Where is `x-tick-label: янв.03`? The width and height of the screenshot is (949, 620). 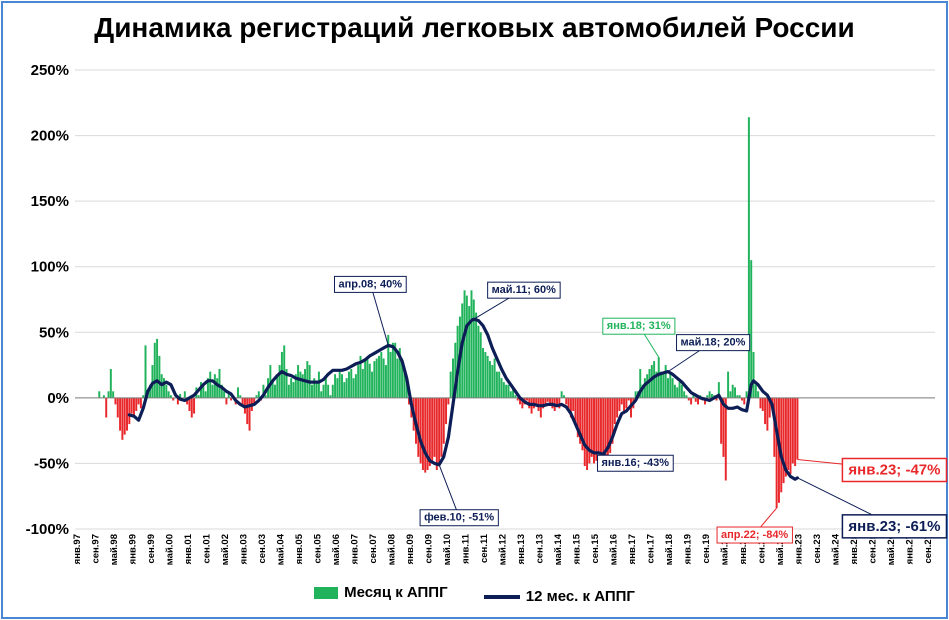
x-tick-label: янв.03 is located at coordinates (244, 549).